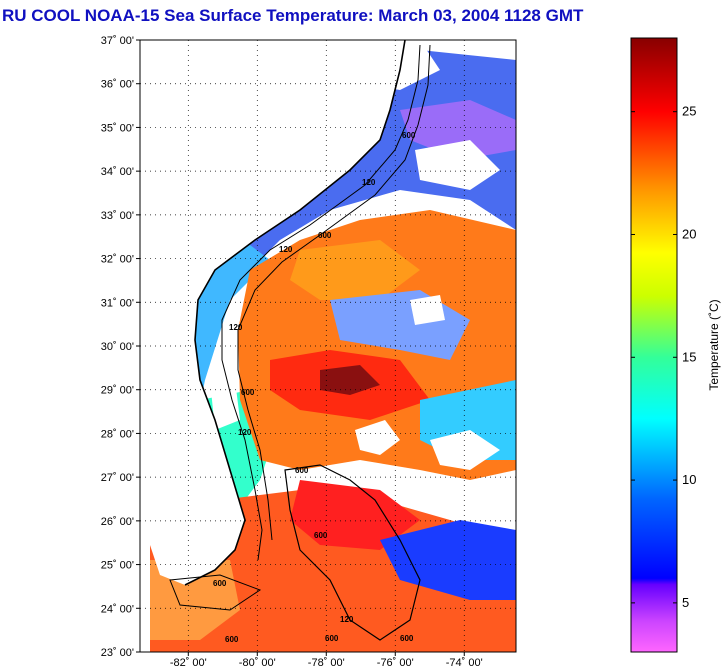  Describe the element at coordinates (117, 303) in the screenshot. I see `lat-tick-label: 31˚ 00'` at that location.